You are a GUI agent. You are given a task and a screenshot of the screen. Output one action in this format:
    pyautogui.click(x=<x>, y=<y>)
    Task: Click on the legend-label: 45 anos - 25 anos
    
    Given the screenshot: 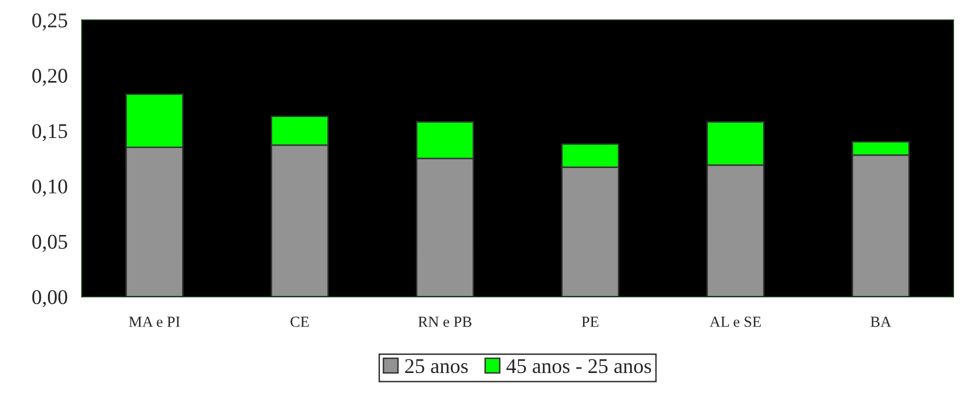 What is the action you would take?
    pyautogui.click(x=579, y=366)
    